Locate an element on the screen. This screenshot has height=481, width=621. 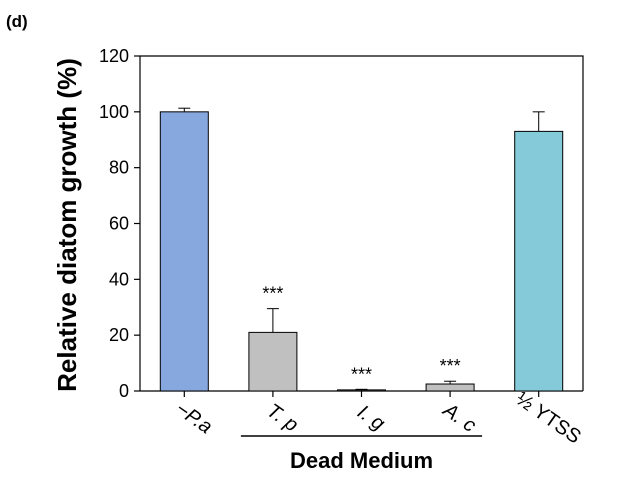
y-tick-label: 40 is located at coordinates (119, 279).